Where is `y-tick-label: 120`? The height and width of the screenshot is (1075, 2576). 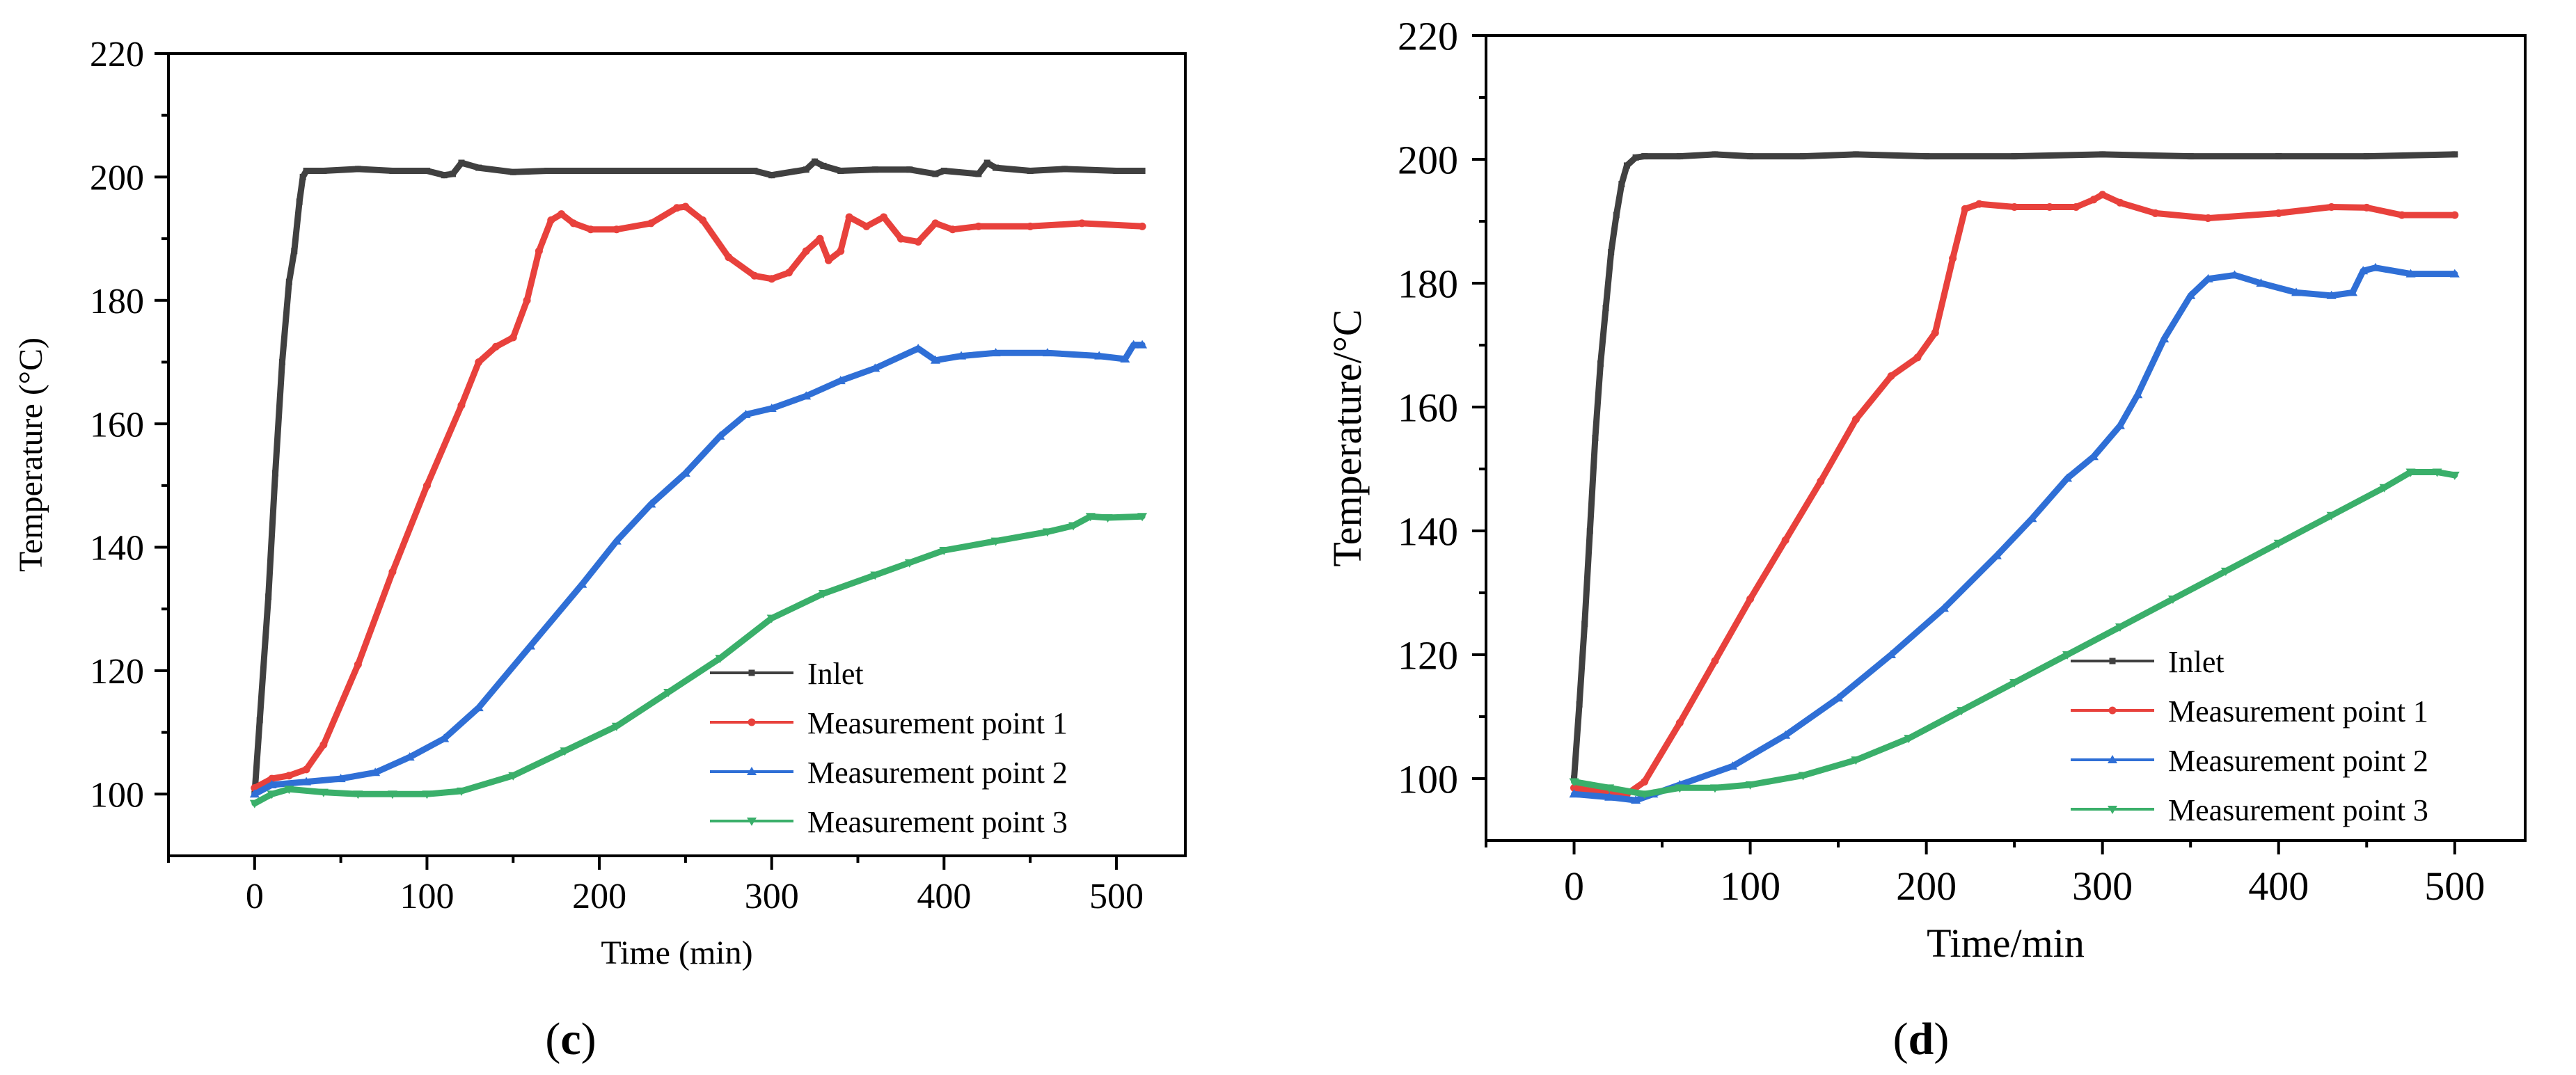
y-tick-label: 120 is located at coordinates (117, 672).